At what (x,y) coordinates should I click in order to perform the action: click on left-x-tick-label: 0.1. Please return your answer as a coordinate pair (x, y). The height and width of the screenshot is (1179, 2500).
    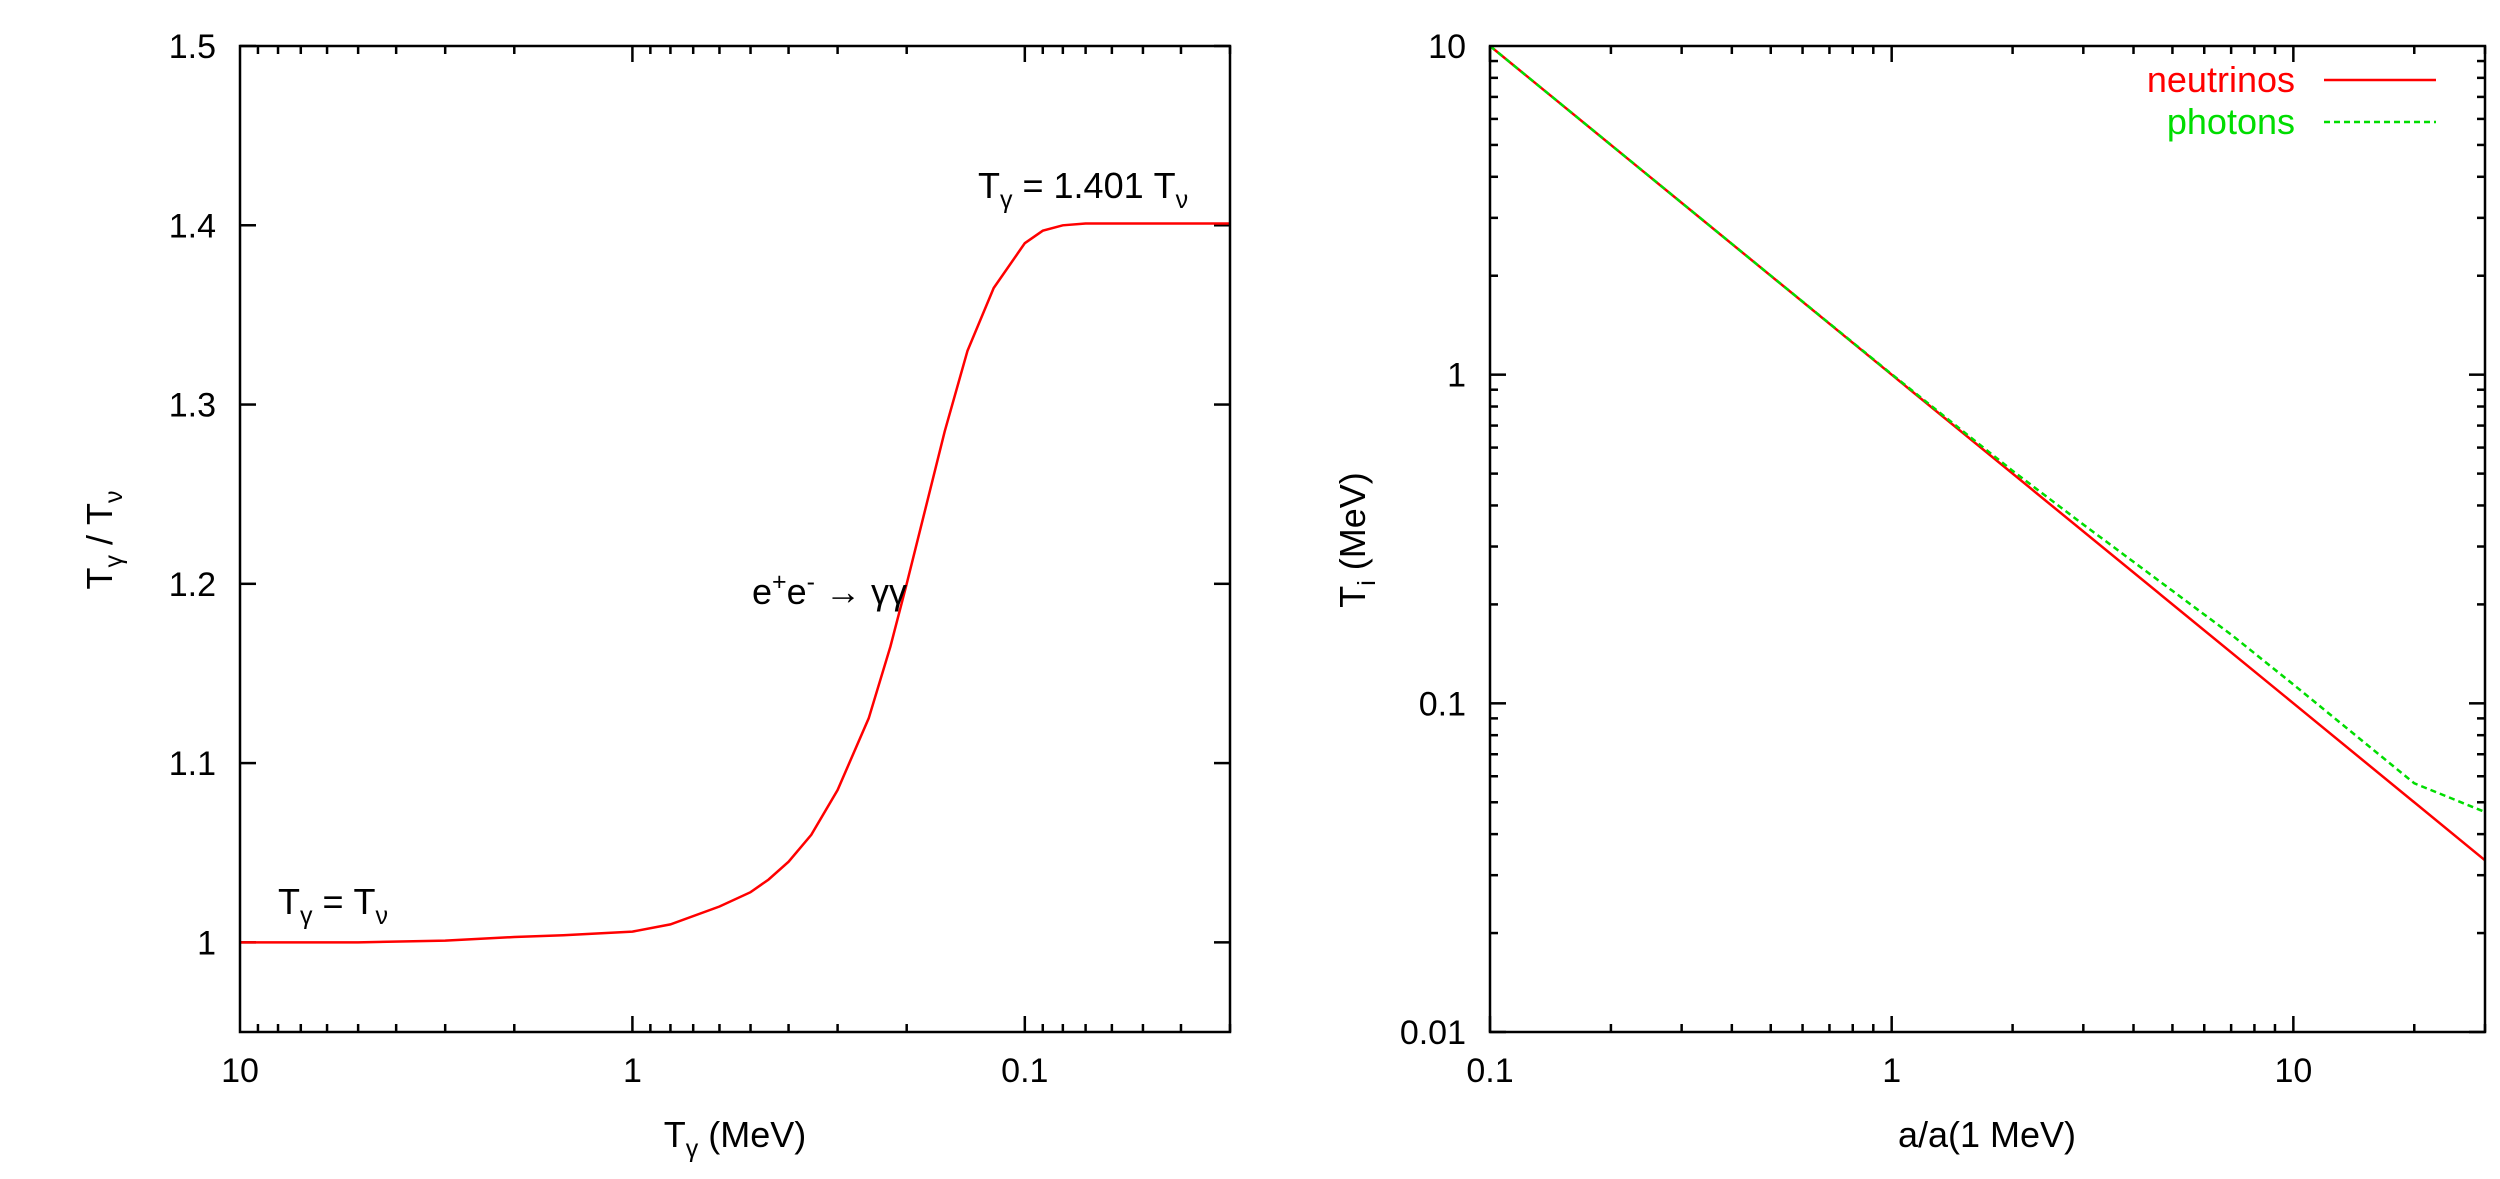
    Looking at the image, I should click on (1024, 1071).